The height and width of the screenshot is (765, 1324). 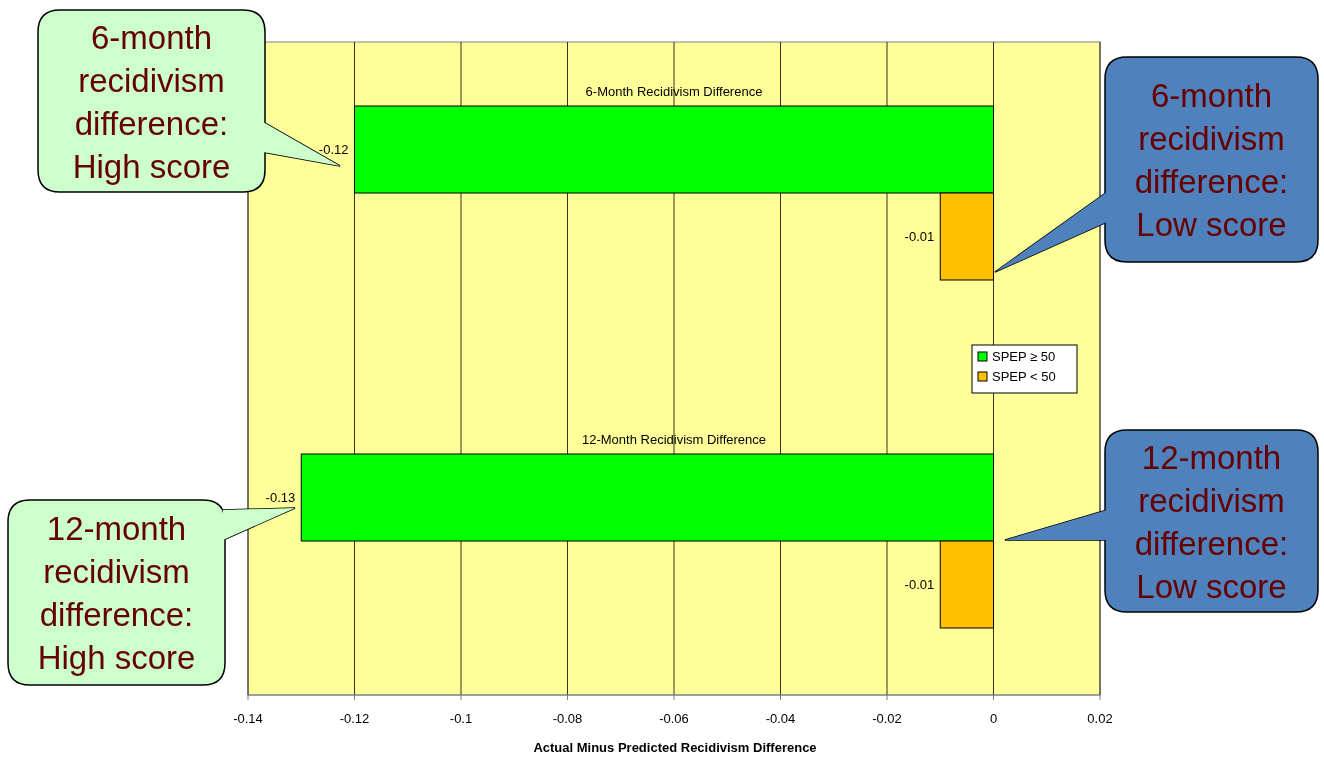 I want to click on legend-label: SPEP ≥ 50, so click(x=1024, y=356).